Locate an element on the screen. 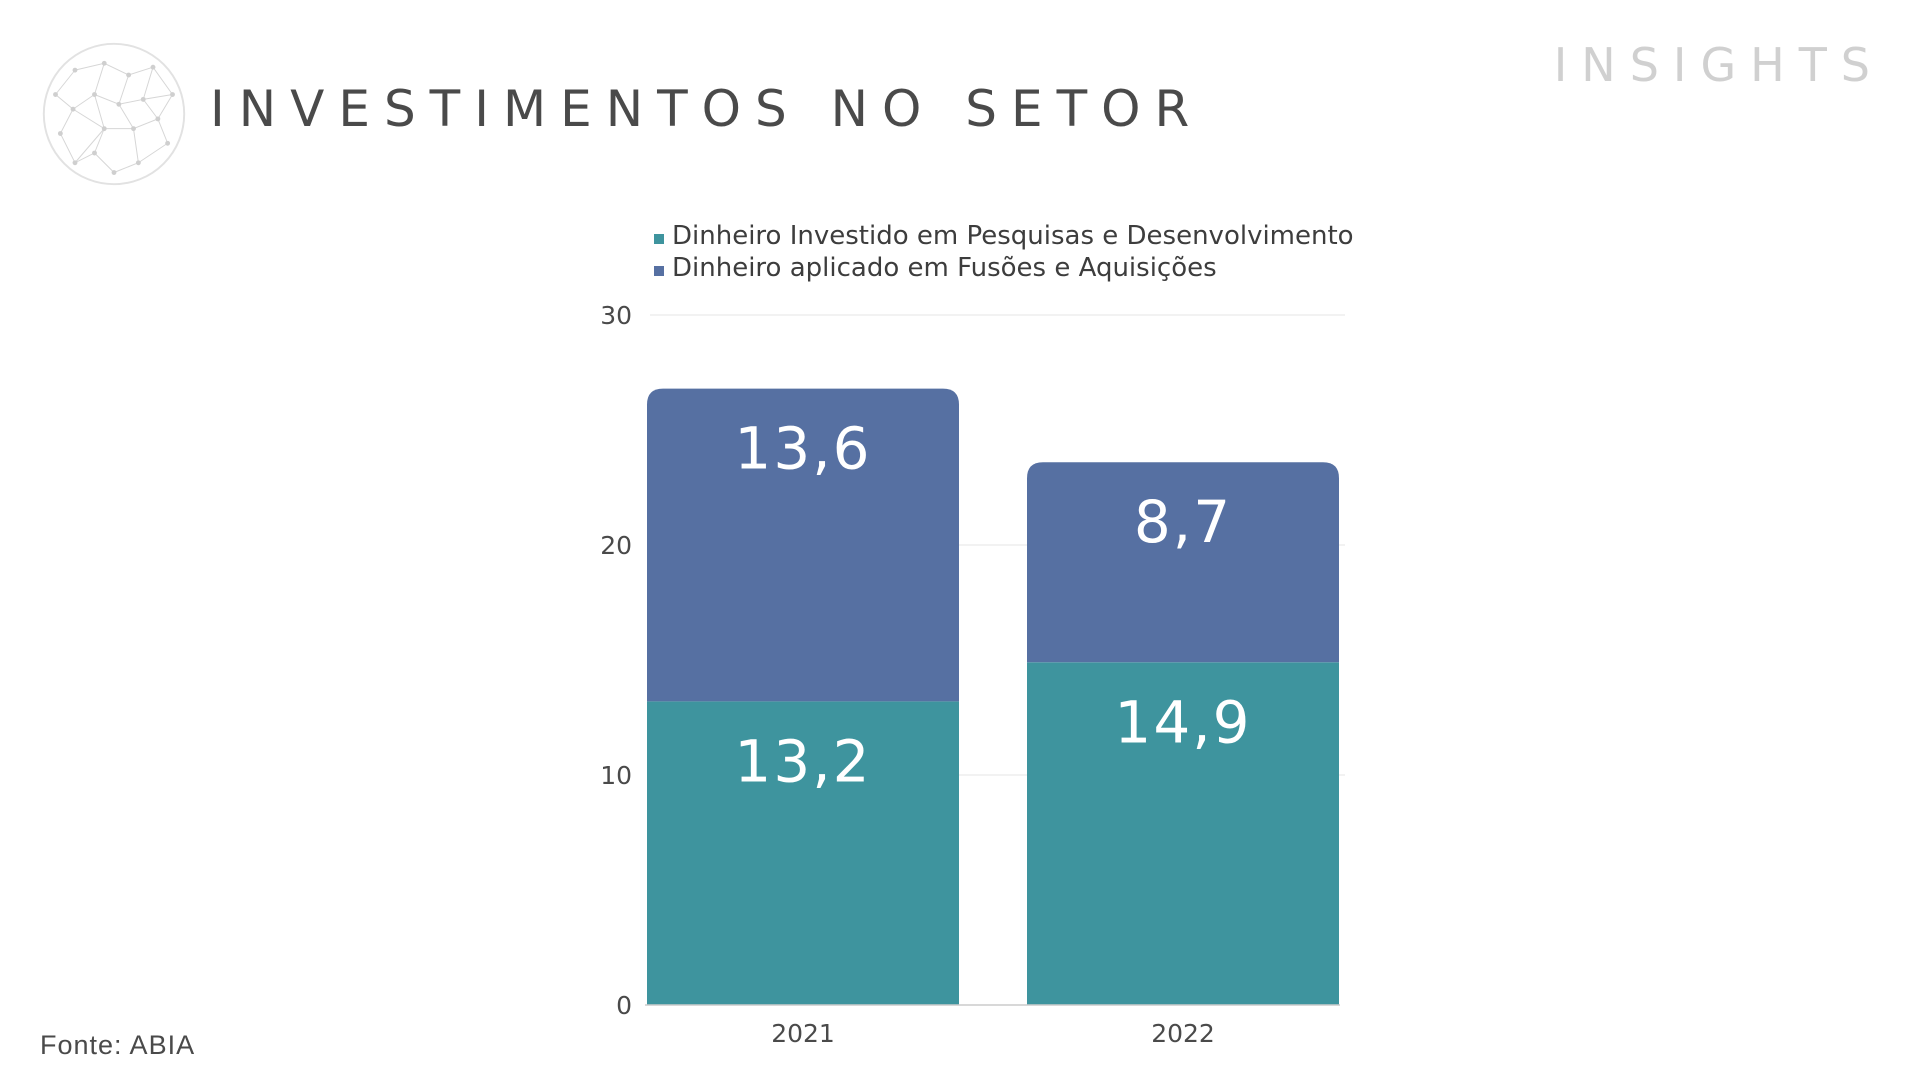  x-axis-ticks: 2021 2022 is located at coordinates (993, 1033).